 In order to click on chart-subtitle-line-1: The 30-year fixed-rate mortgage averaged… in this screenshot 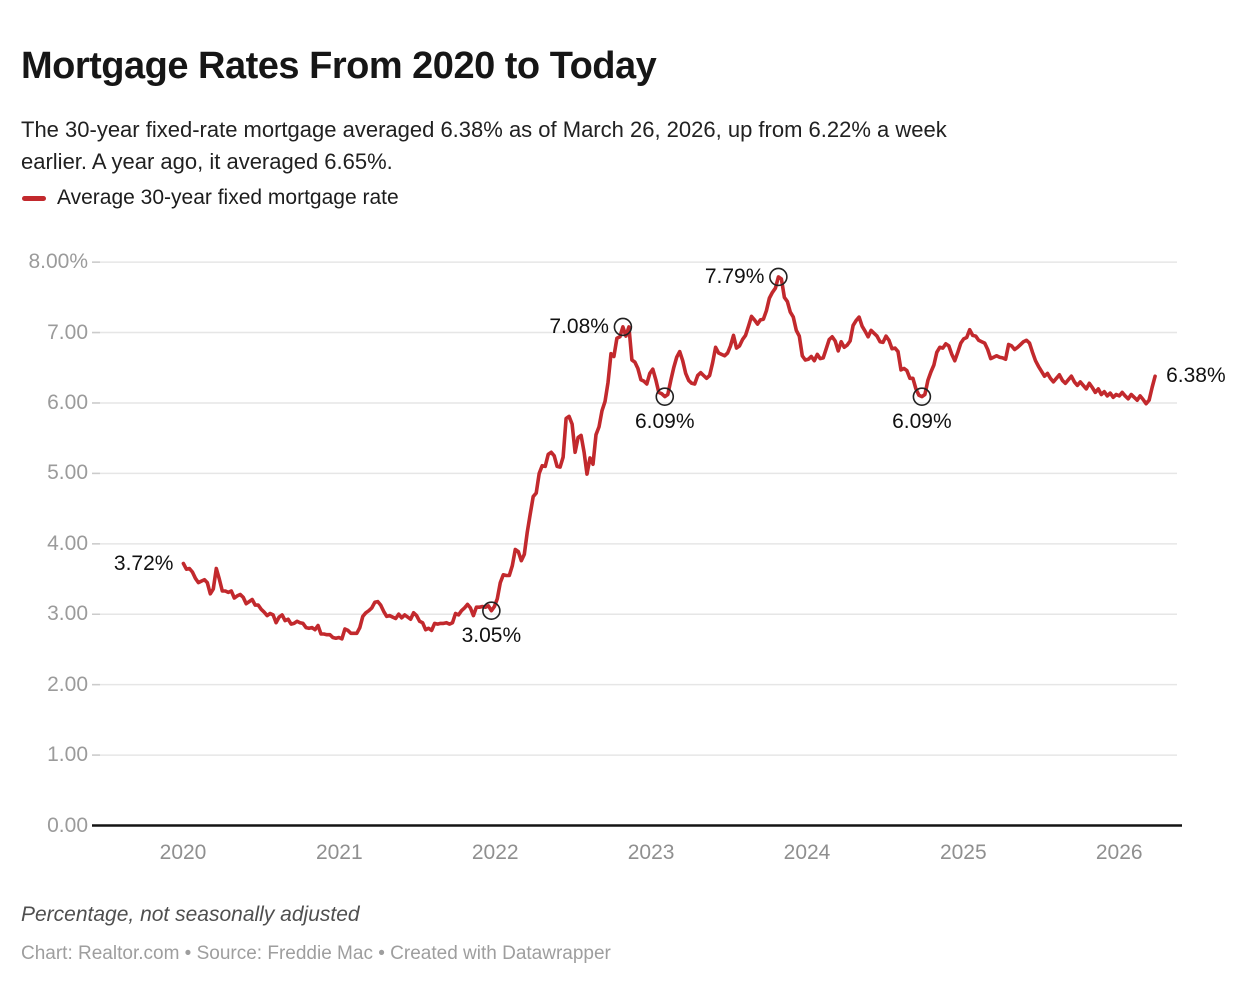, I will do `click(484, 129)`.